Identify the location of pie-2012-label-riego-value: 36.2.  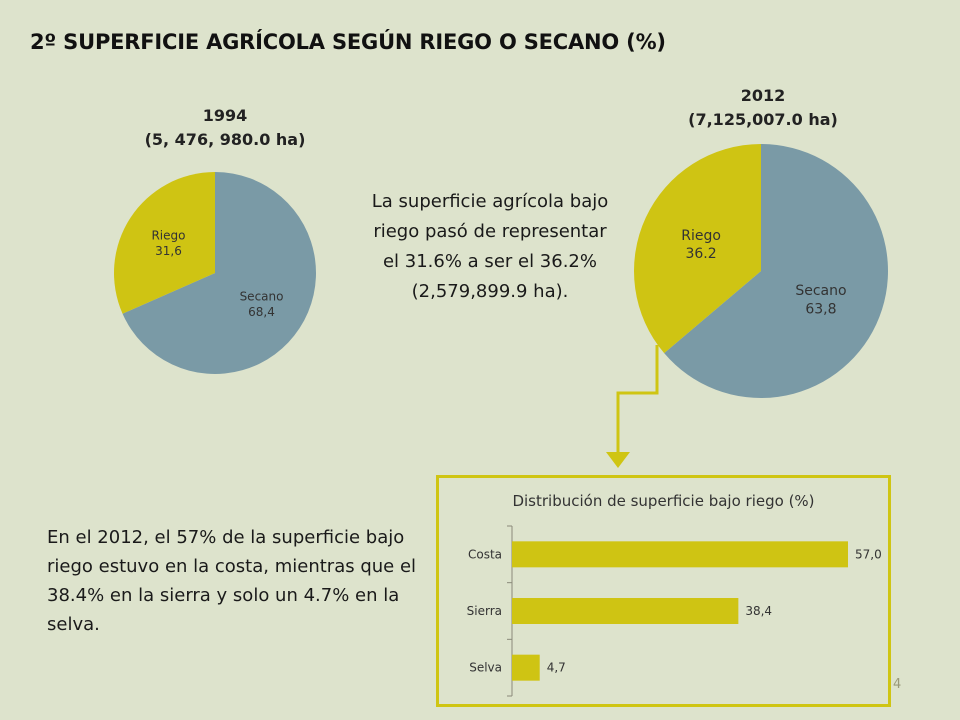
(700, 254).